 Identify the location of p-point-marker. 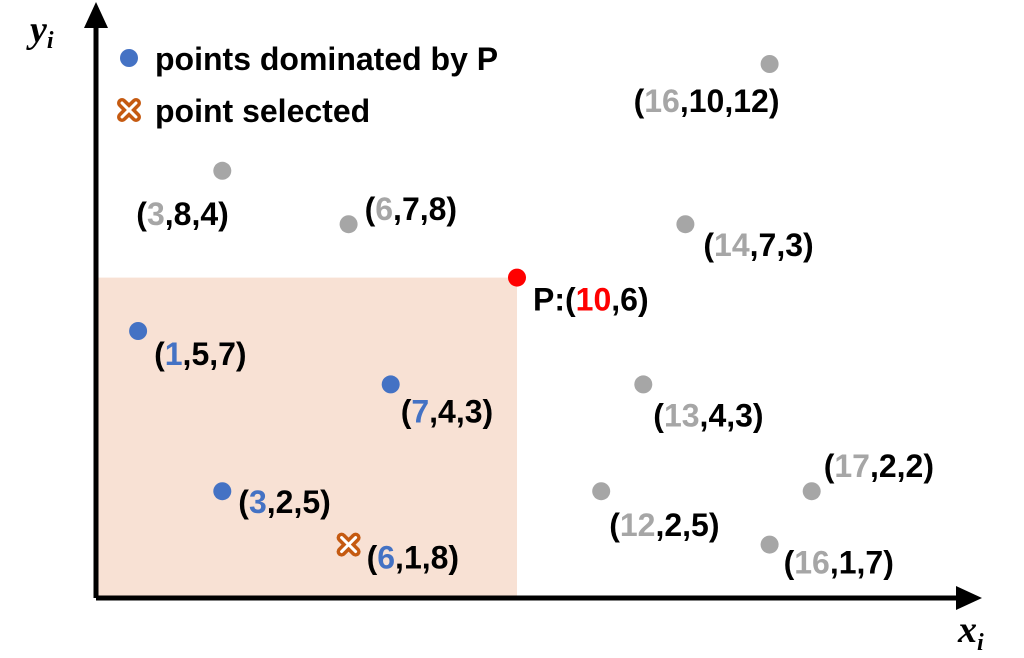
(517, 277).